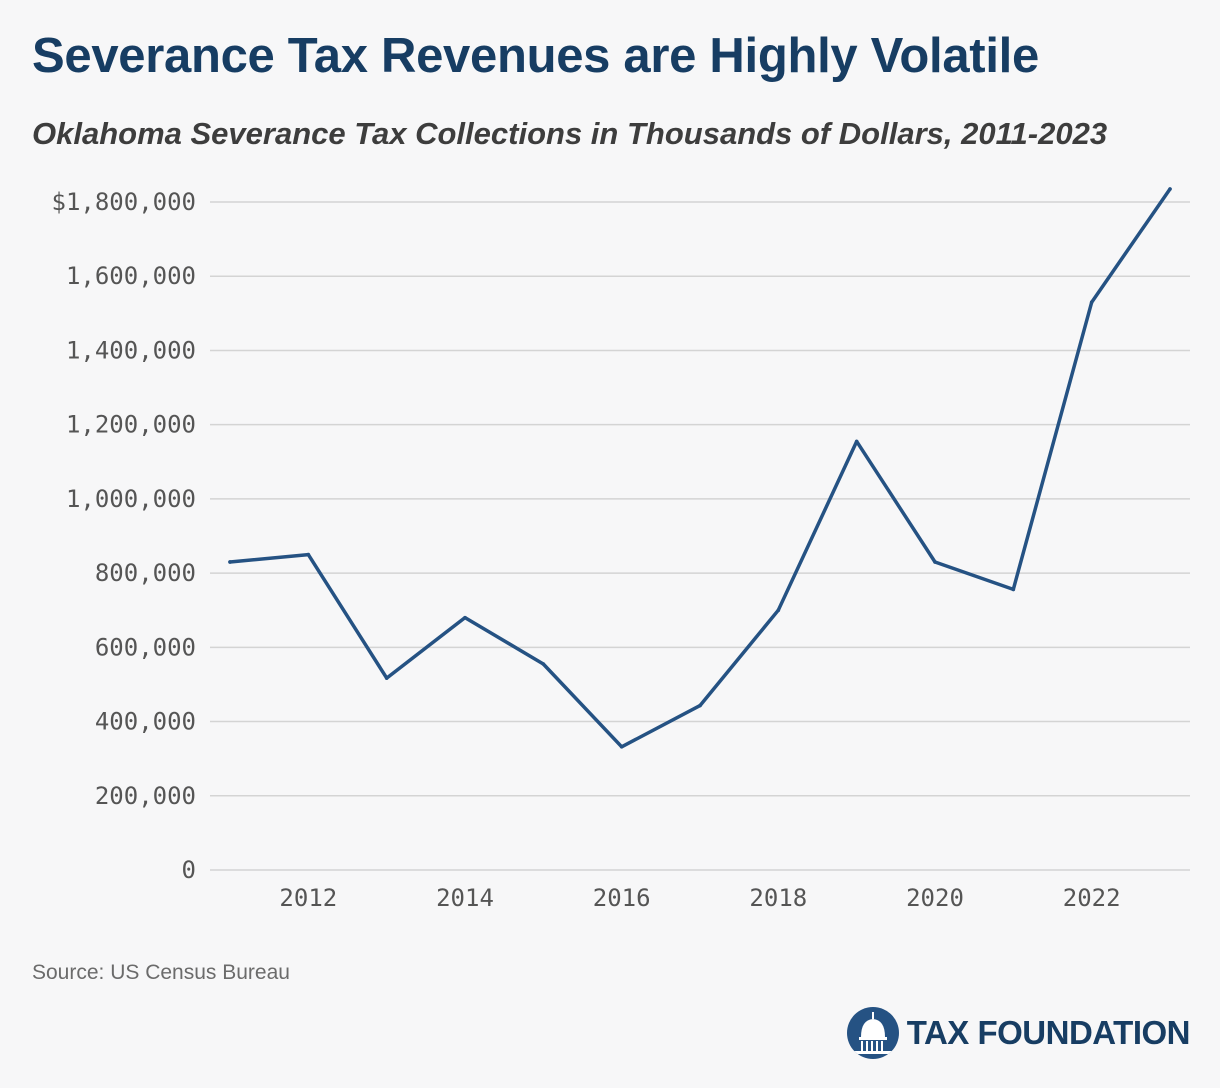 This screenshot has width=1220, height=1088. What do you see at coordinates (872, 1033) in the screenshot?
I see `capitol-dome-icon` at bounding box center [872, 1033].